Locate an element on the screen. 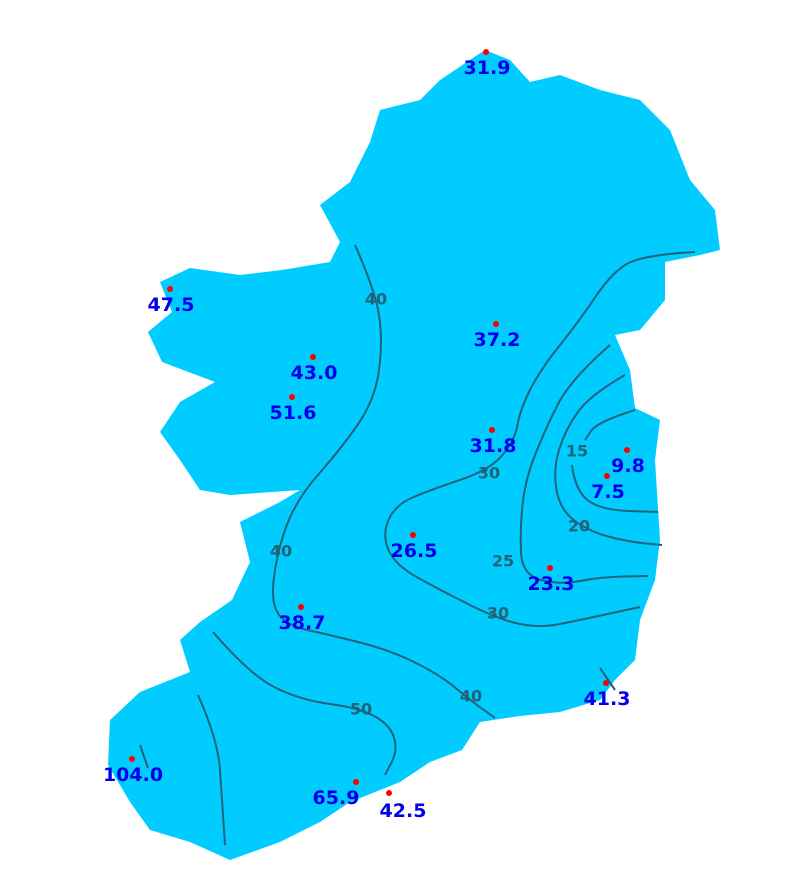  contour-label: 25 is located at coordinates (503, 561).